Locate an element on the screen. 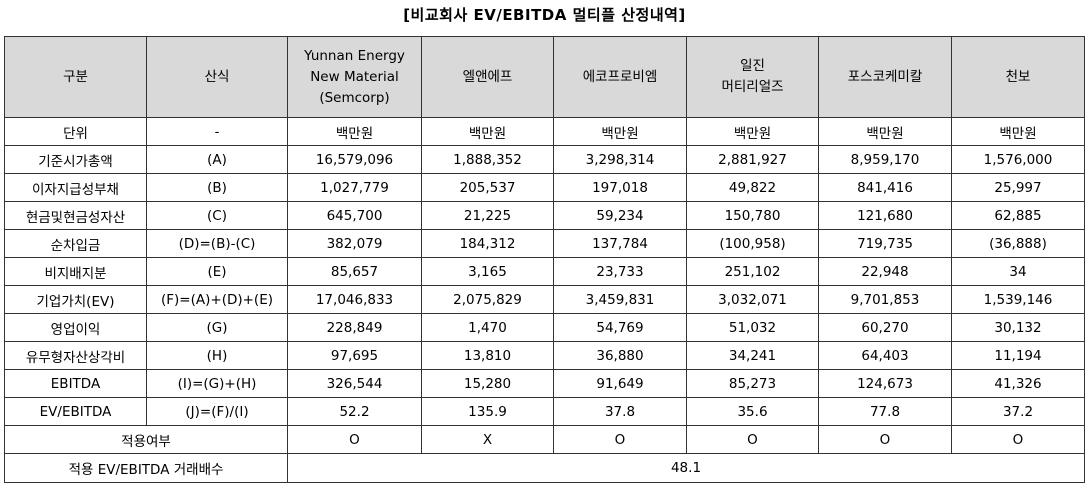  value-cell: 22,948 is located at coordinates (885, 271).